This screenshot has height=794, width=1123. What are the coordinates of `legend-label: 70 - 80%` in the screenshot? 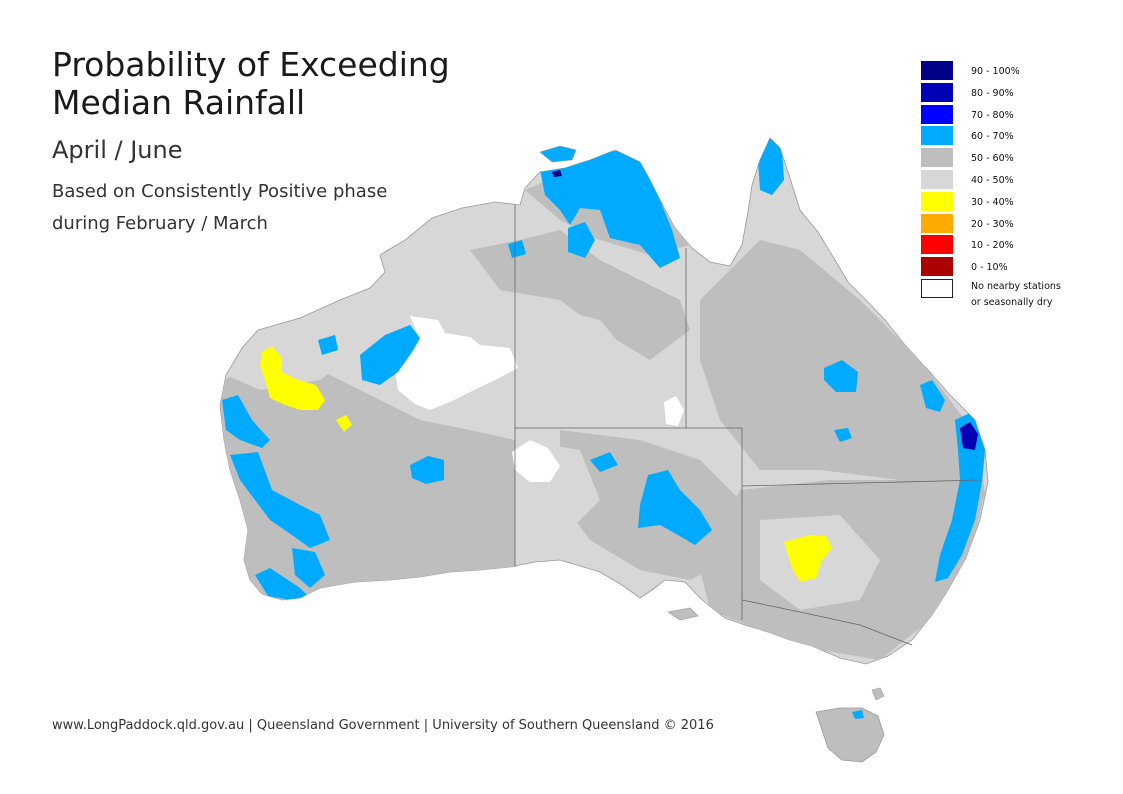 It's located at (992, 115).